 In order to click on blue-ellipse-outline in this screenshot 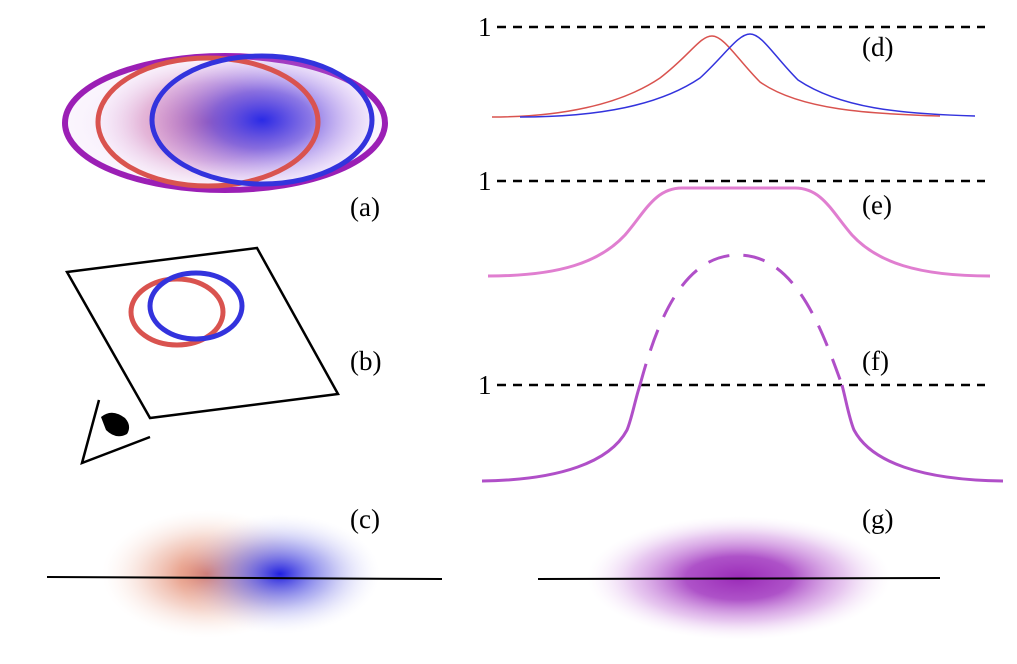, I will do `click(262, 120)`.